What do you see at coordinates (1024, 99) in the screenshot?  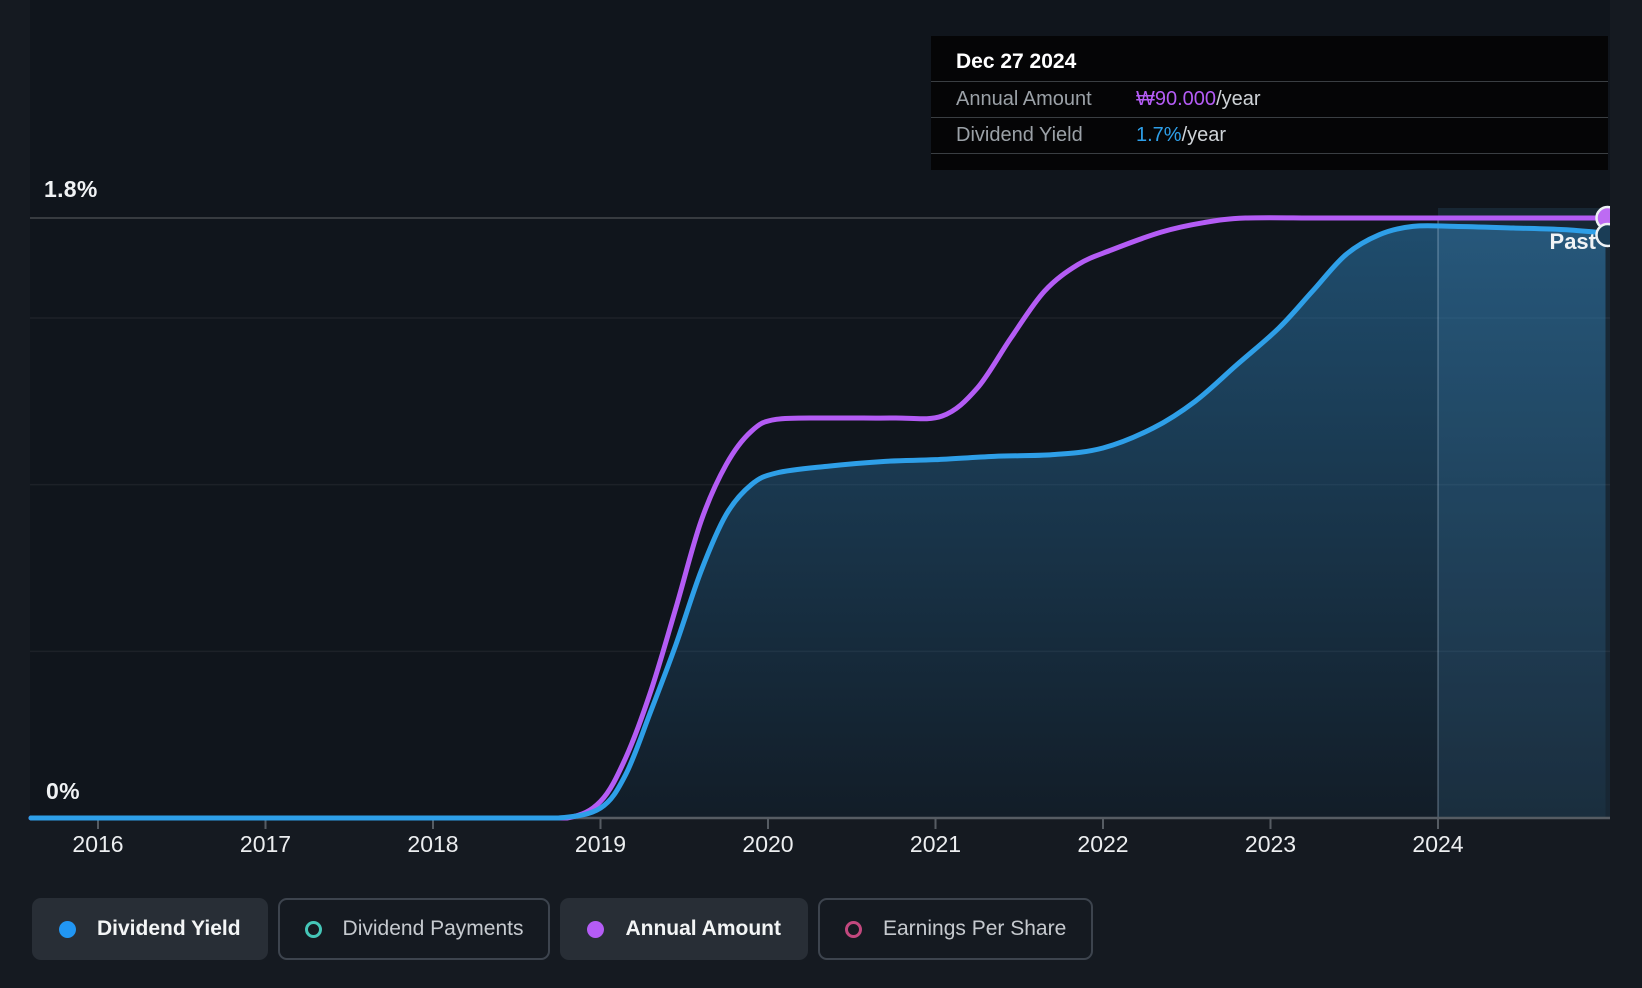 I see `tooltip-row-label: Annual Amount` at bounding box center [1024, 99].